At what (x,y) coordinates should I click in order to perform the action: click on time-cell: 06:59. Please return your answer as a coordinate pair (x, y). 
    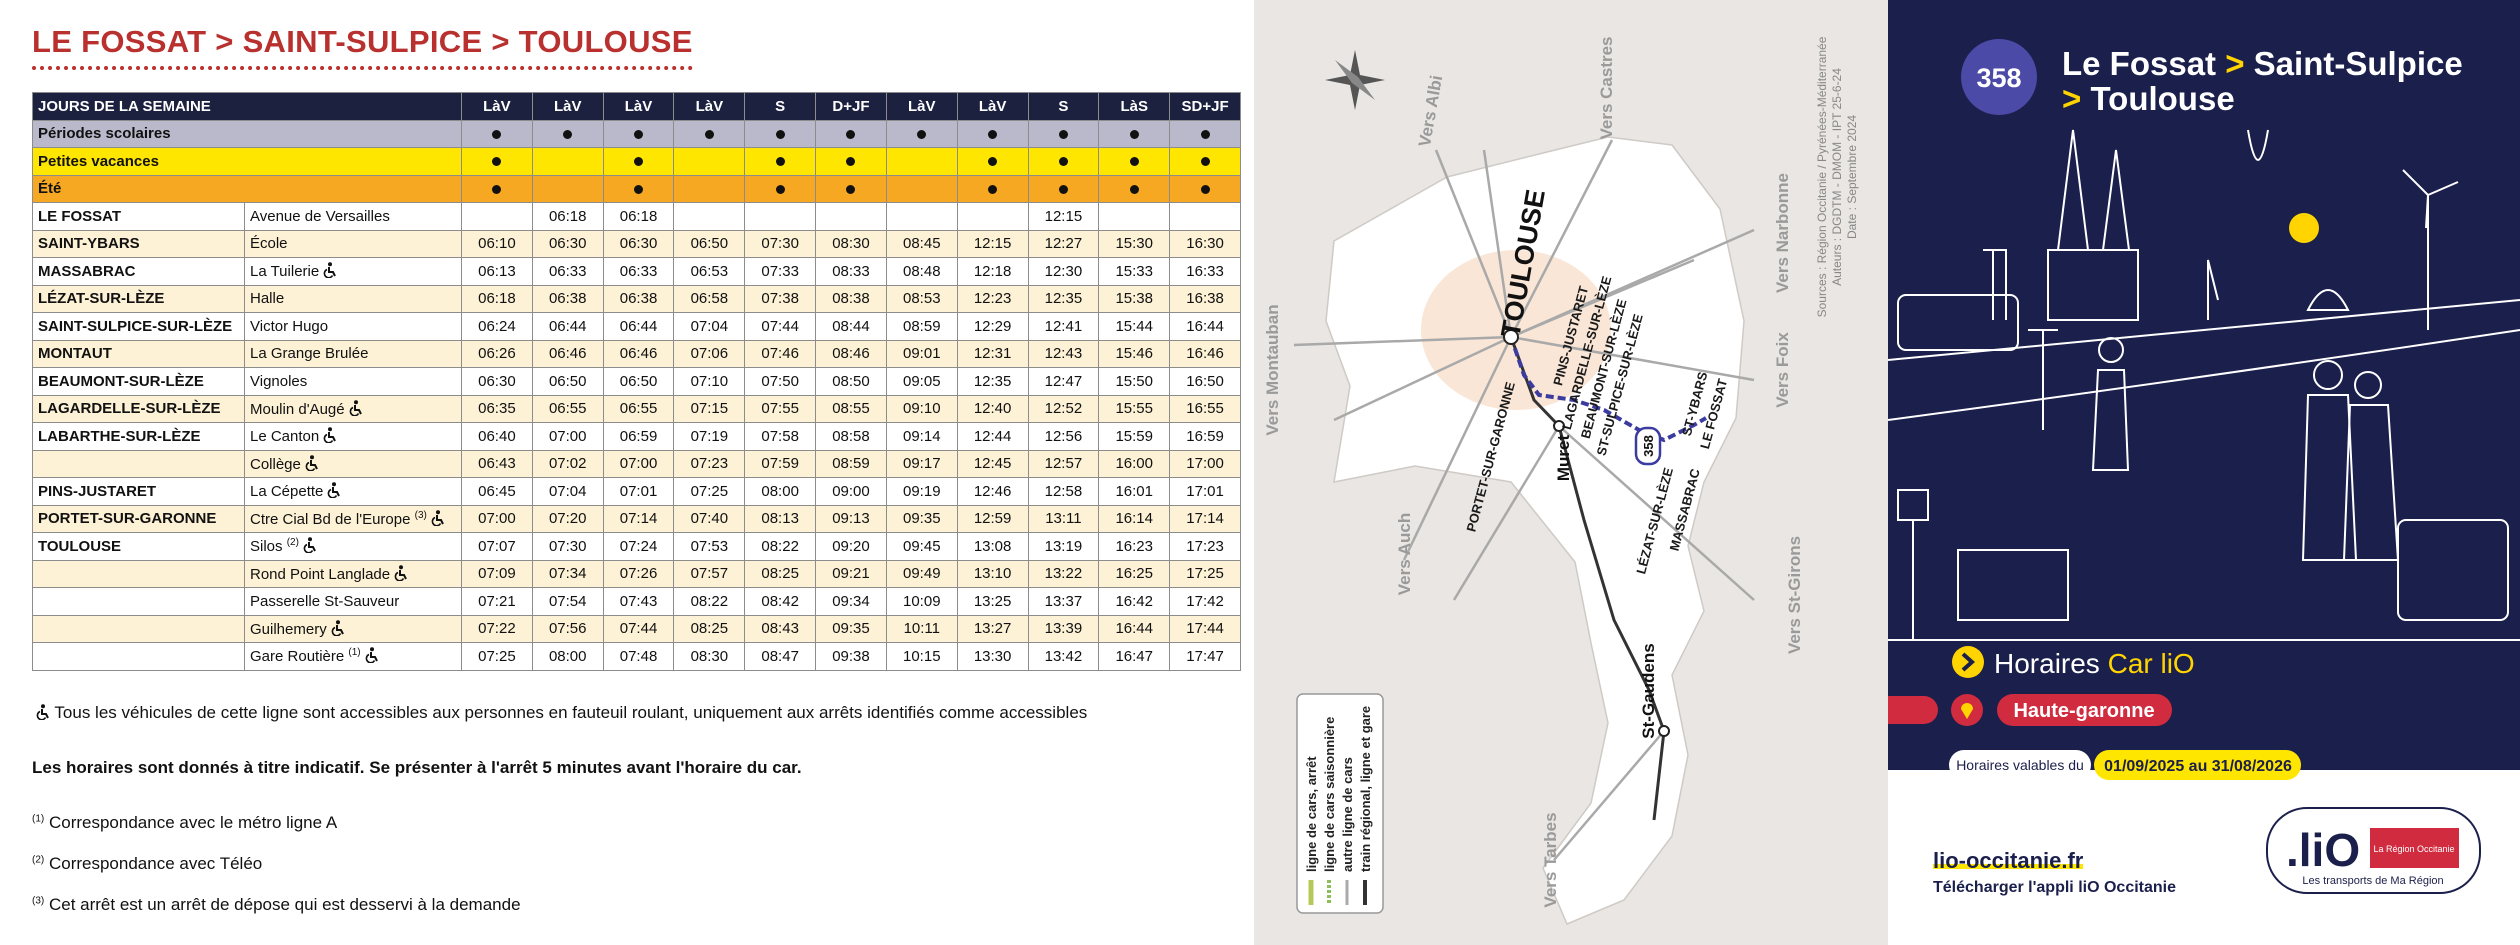
    Looking at the image, I should click on (638, 436).